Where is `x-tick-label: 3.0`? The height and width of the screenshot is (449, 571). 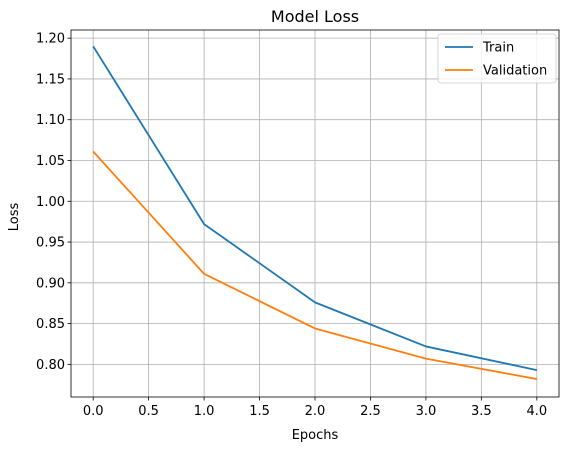
x-tick-label: 3.0 is located at coordinates (426, 411).